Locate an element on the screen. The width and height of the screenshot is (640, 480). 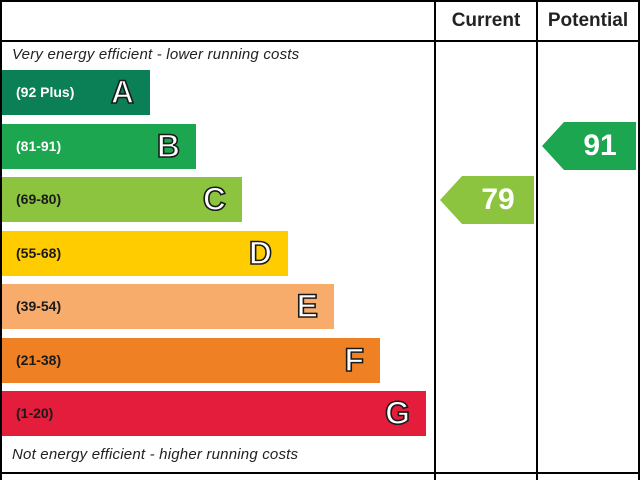
band-letter-label: A is located at coordinates (122, 92).